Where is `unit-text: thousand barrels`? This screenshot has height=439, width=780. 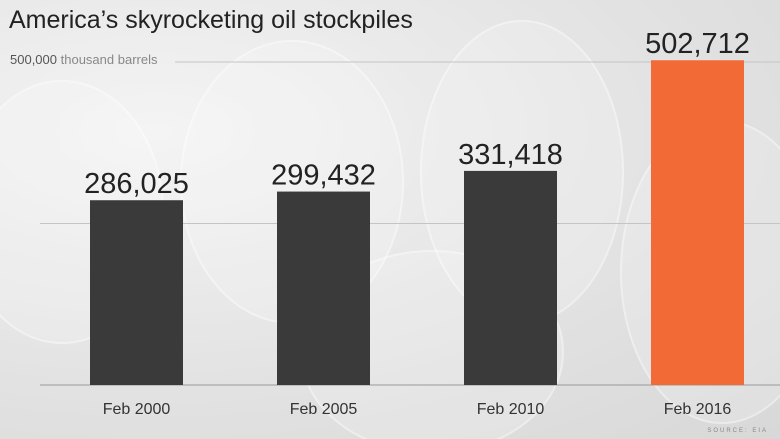
unit-text: thousand barrels is located at coordinates (109, 59).